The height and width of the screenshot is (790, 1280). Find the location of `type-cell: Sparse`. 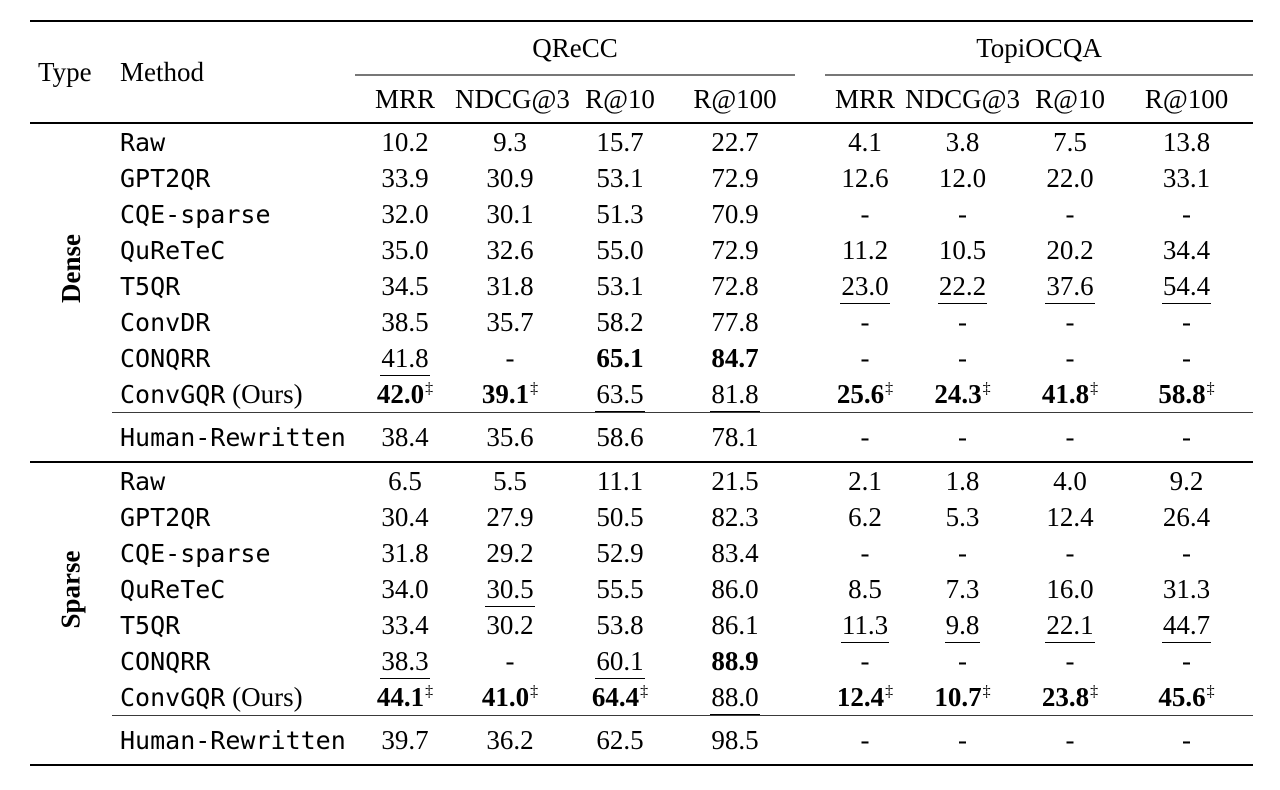

type-cell: Sparse is located at coordinates (71, 589).